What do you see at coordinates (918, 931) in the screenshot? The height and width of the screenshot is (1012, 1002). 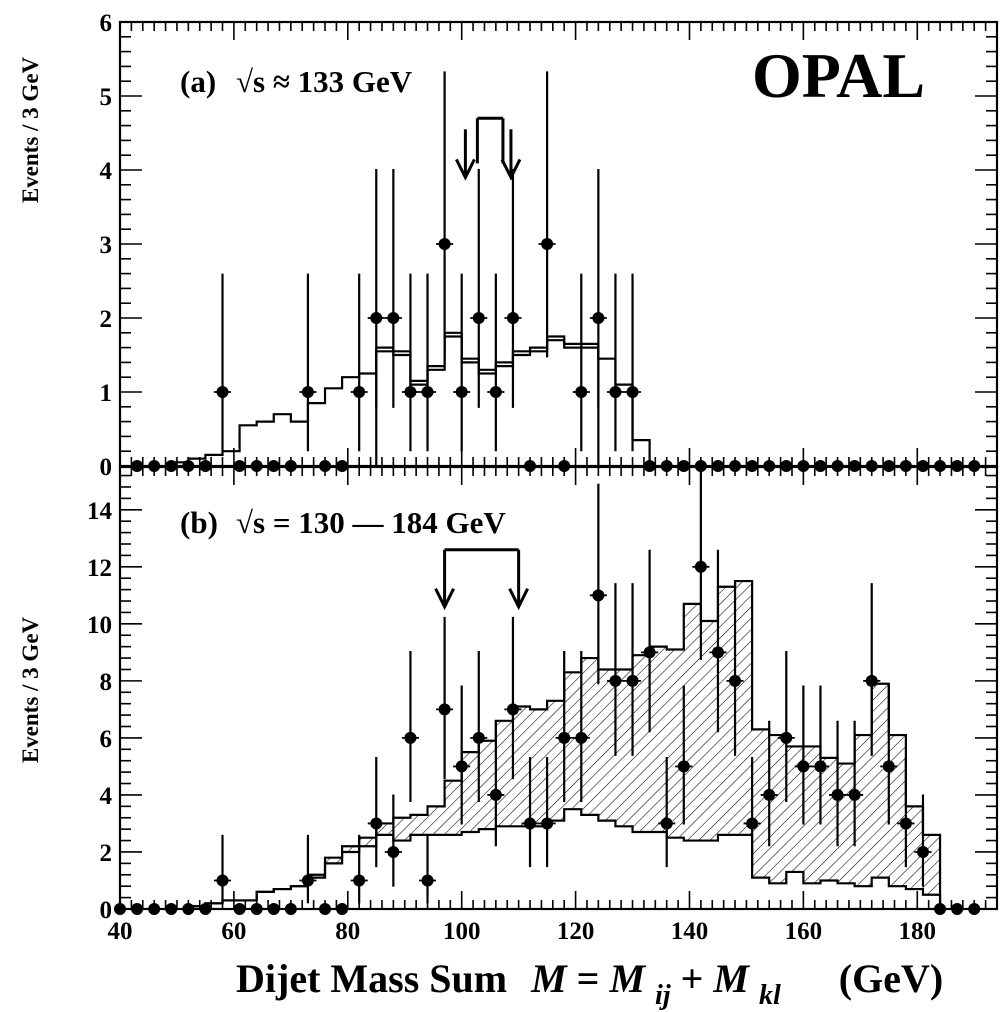 I see `x-tick-label: 180` at bounding box center [918, 931].